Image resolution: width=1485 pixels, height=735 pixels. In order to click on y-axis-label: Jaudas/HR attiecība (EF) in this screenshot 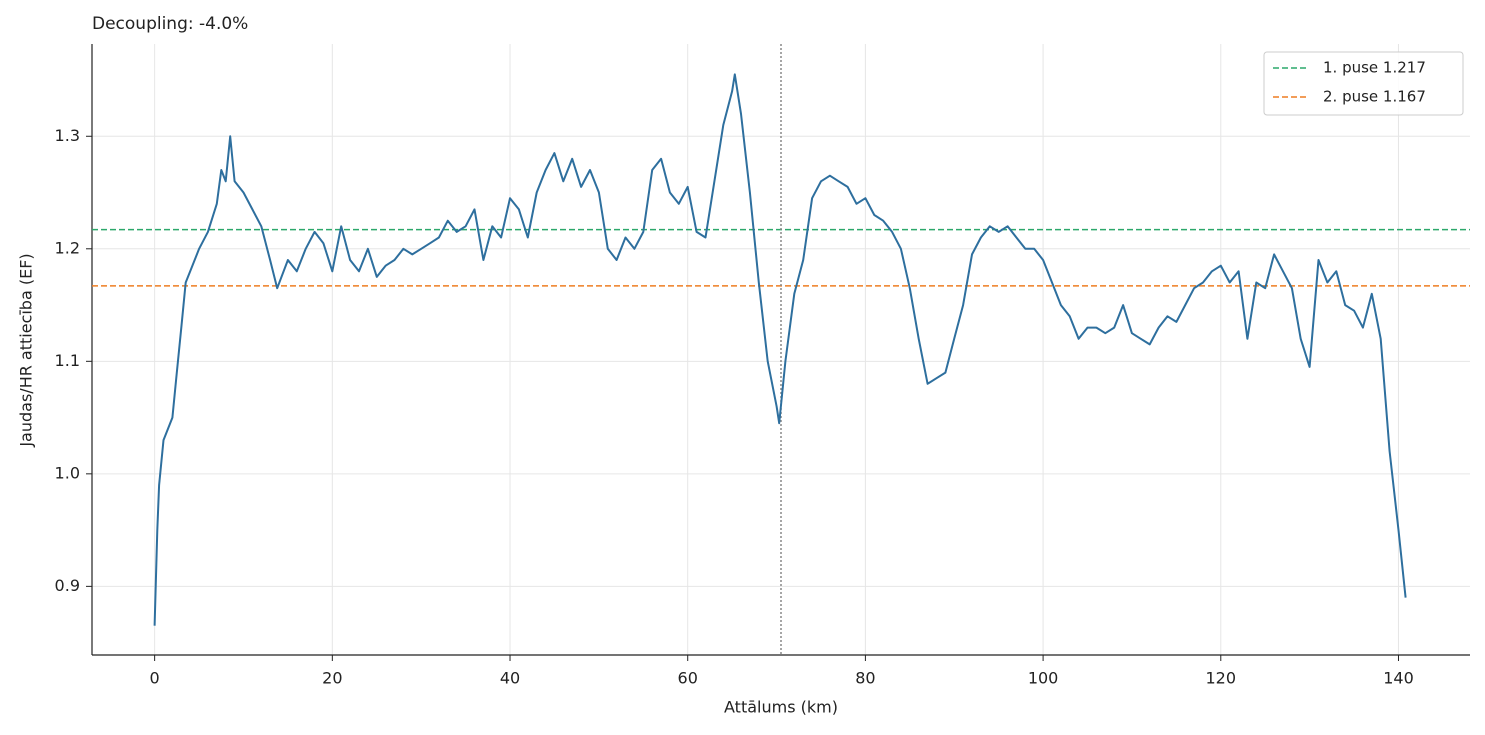, I will do `click(26, 350)`.